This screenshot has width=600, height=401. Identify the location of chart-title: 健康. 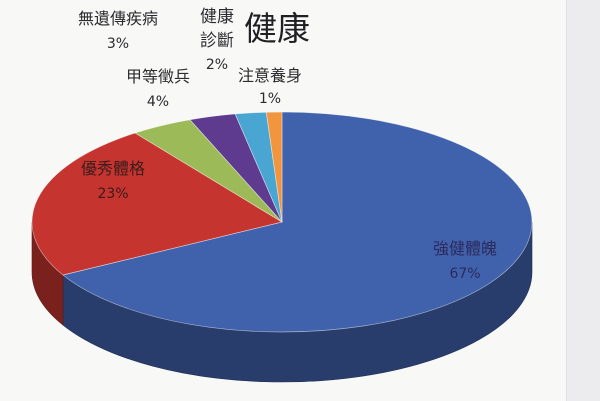
(277, 28).